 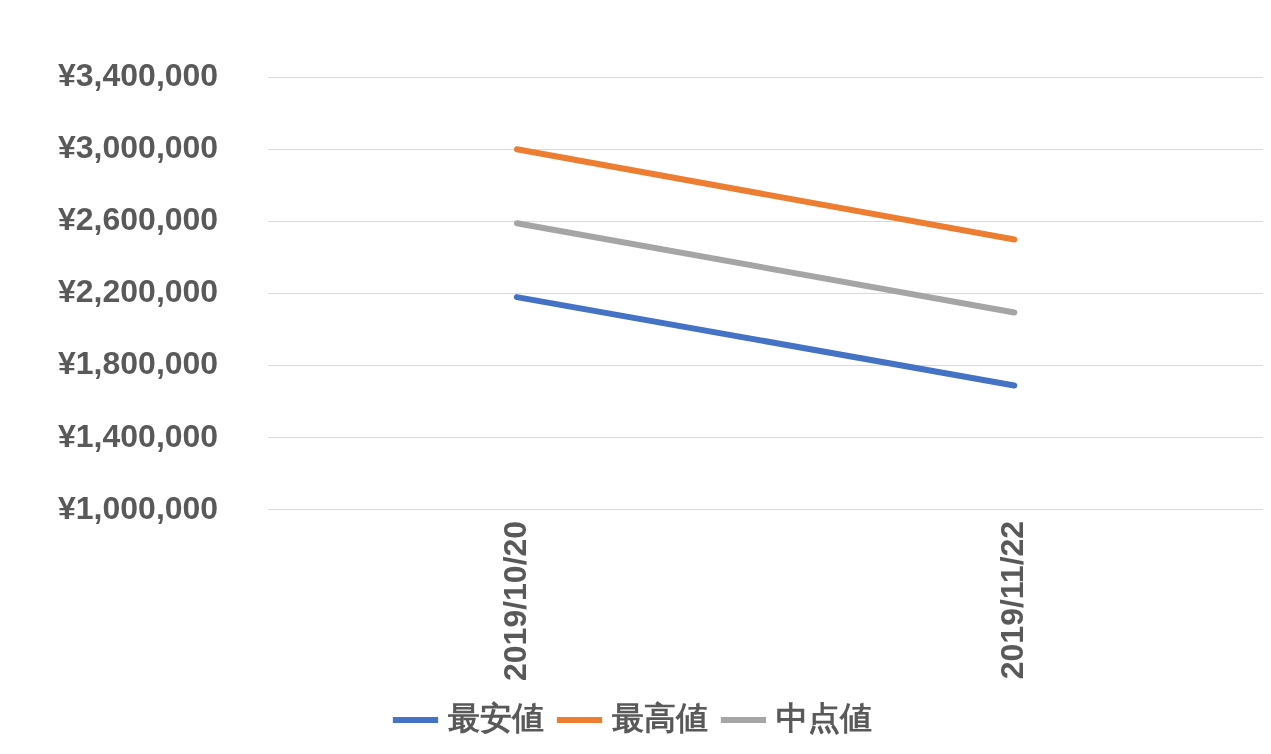 What do you see at coordinates (1012, 600) in the screenshot?
I see `x-tick-label: 2019/11/22` at bounding box center [1012, 600].